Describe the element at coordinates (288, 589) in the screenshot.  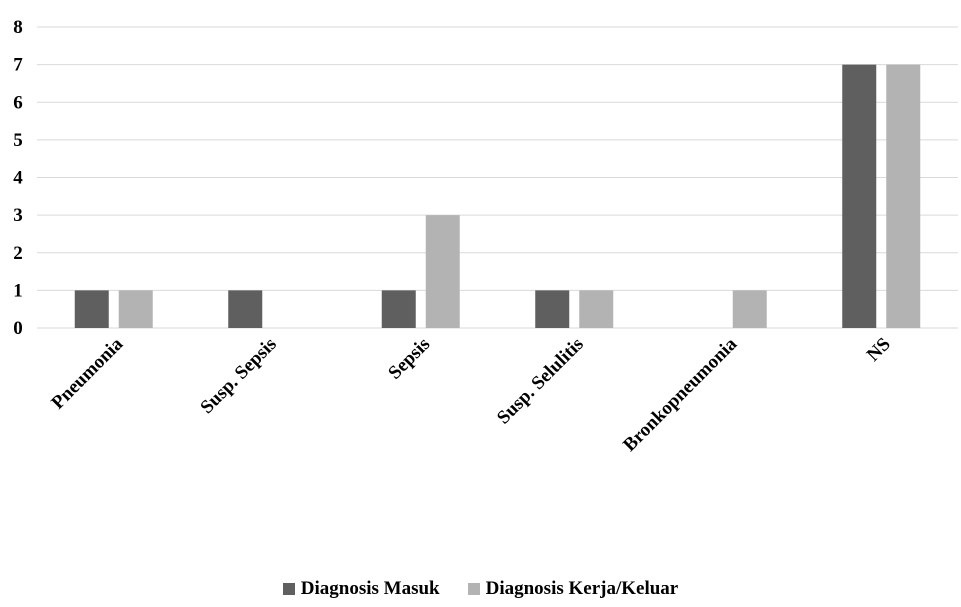
I see `legend-swatch-masuk` at that location.